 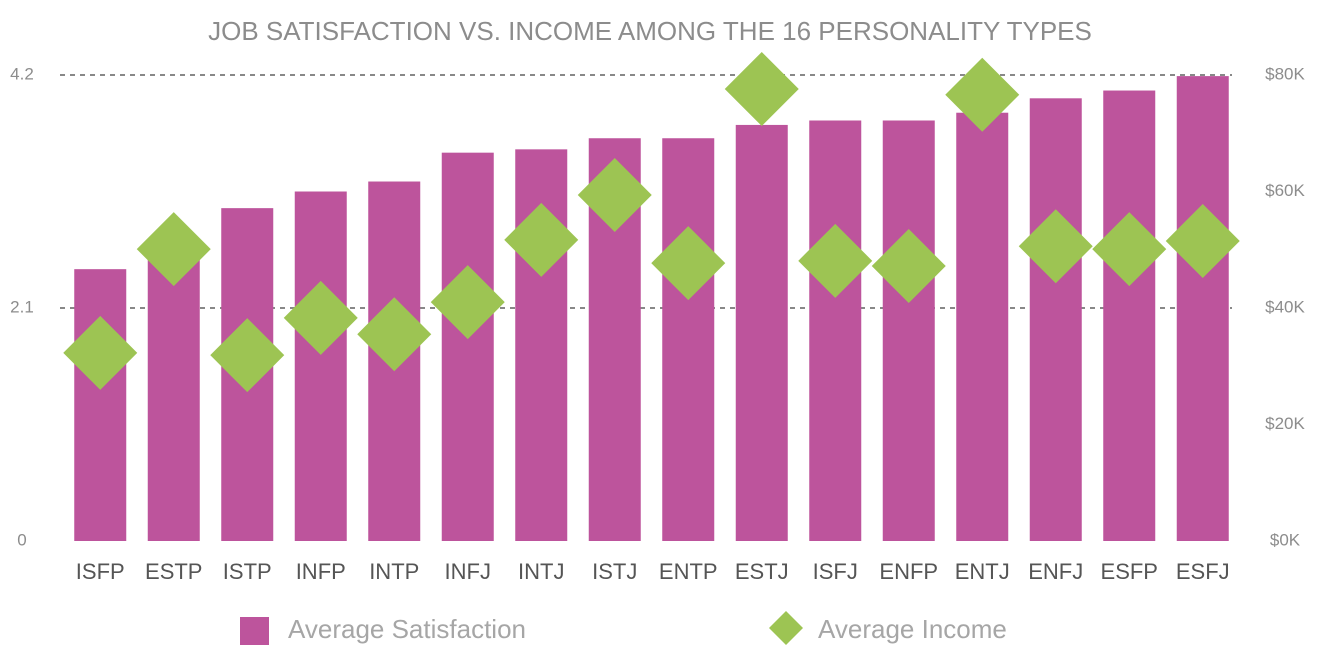 What do you see at coordinates (908, 571) in the screenshot?
I see `x-tick-label: ENFP` at bounding box center [908, 571].